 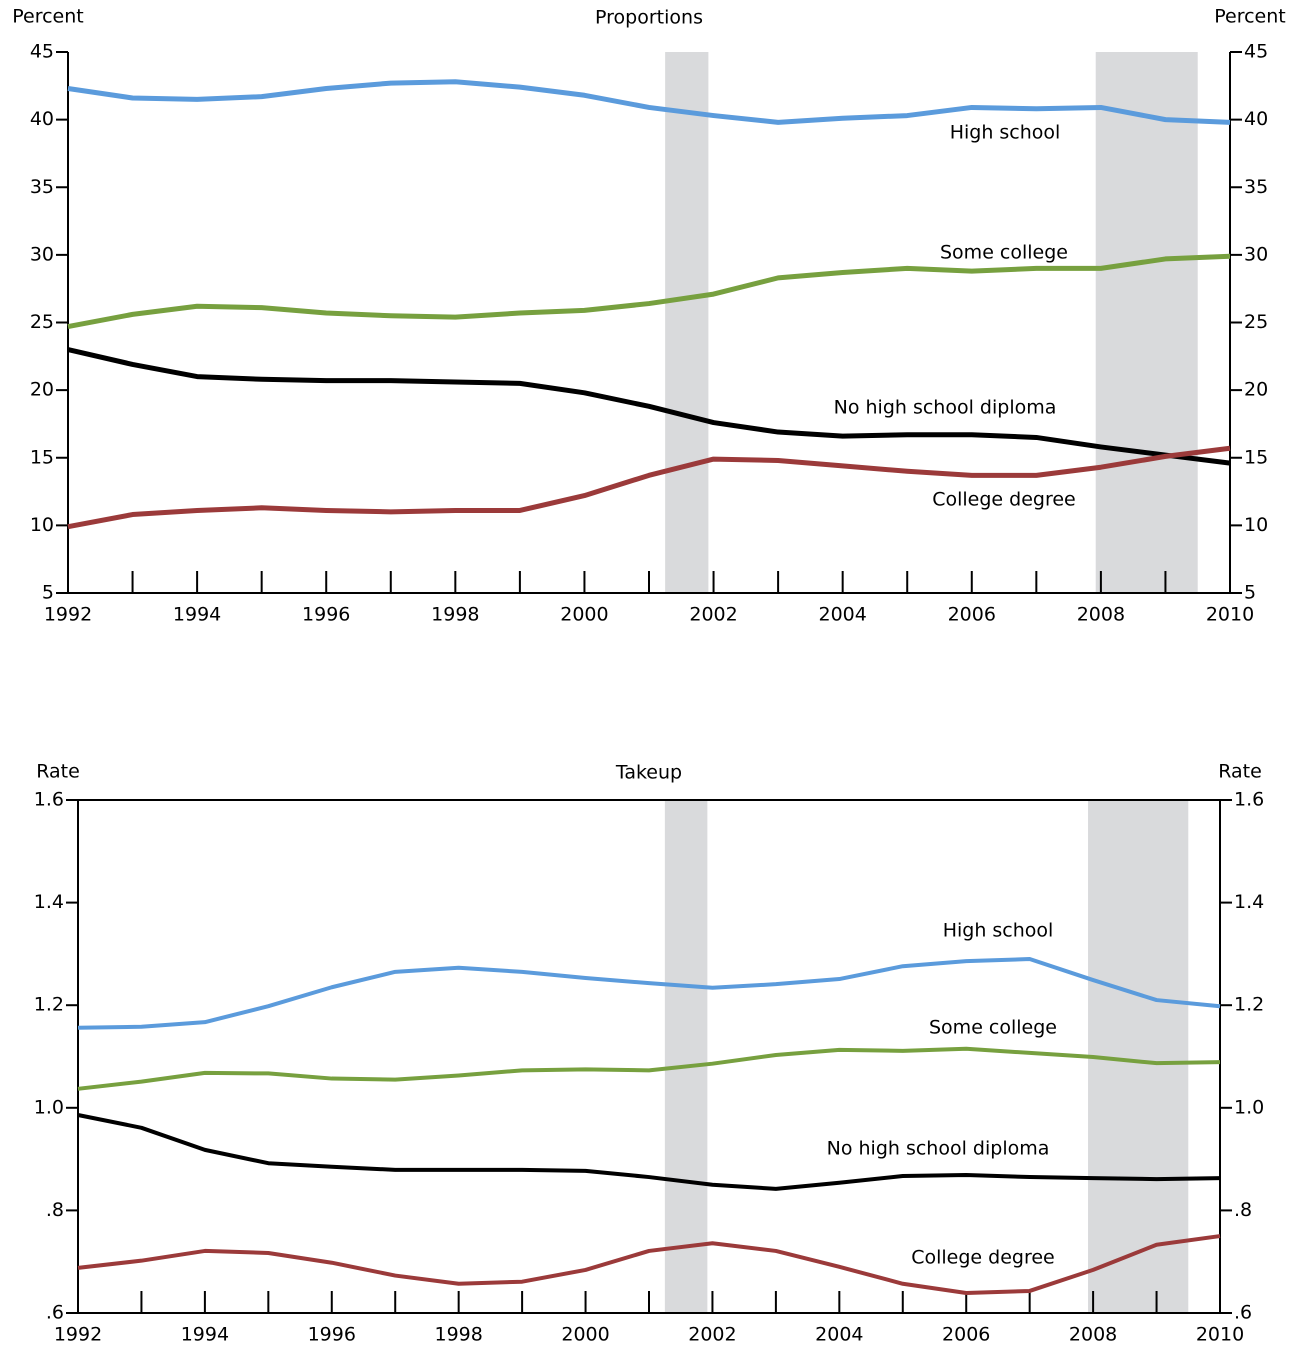 What do you see at coordinates (1256, 52) in the screenshot?
I see `y2-tick-label: 45` at bounding box center [1256, 52].